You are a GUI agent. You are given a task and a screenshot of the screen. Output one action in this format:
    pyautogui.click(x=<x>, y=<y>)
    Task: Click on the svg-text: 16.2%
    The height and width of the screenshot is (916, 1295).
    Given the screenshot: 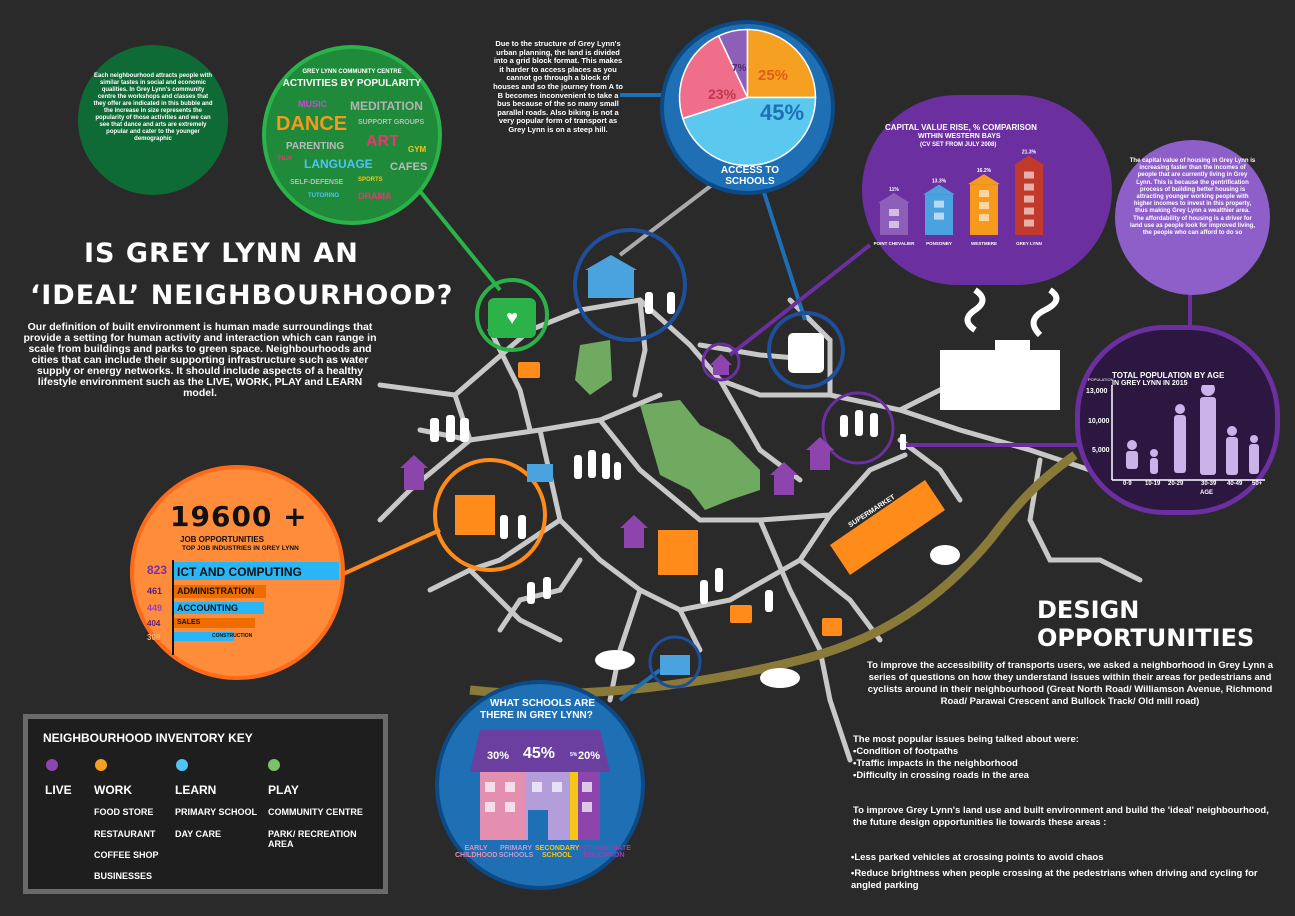 What is the action you would take?
    pyautogui.click(x=984, y=171)
    